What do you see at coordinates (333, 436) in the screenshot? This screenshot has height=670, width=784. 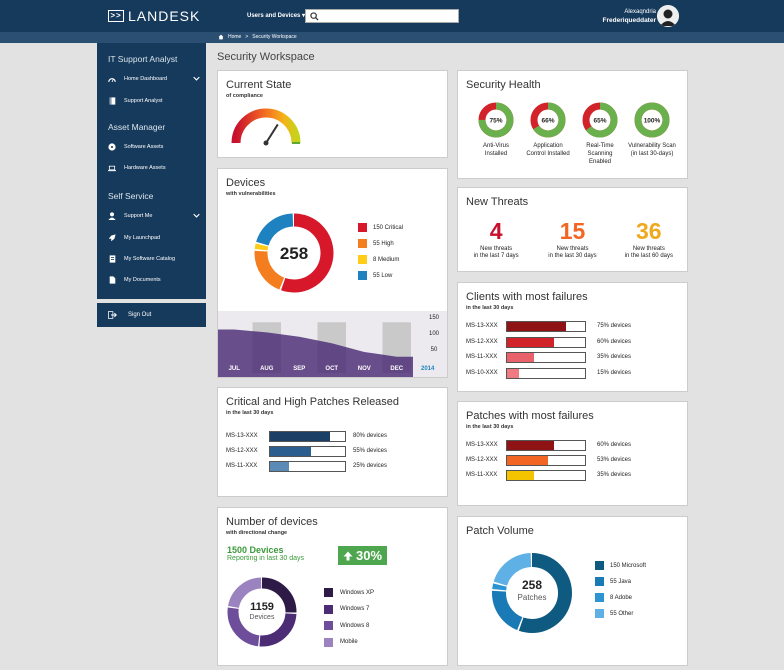 I see `bar-row: MS-13-XXX 80% devices` at bounding box center [333, 436].